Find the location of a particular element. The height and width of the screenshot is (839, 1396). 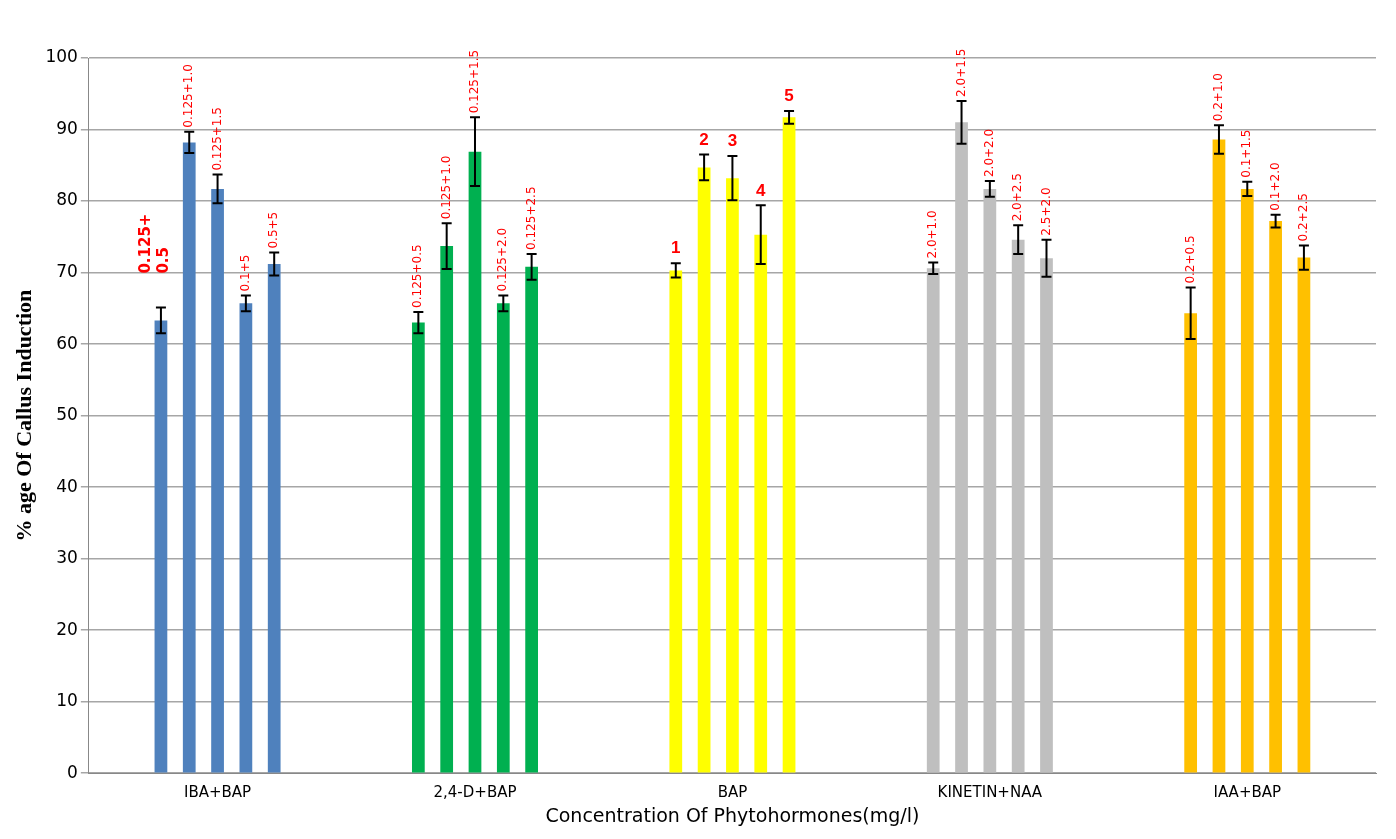

y-tick-label: 0 is located at coordinates (72, 771).